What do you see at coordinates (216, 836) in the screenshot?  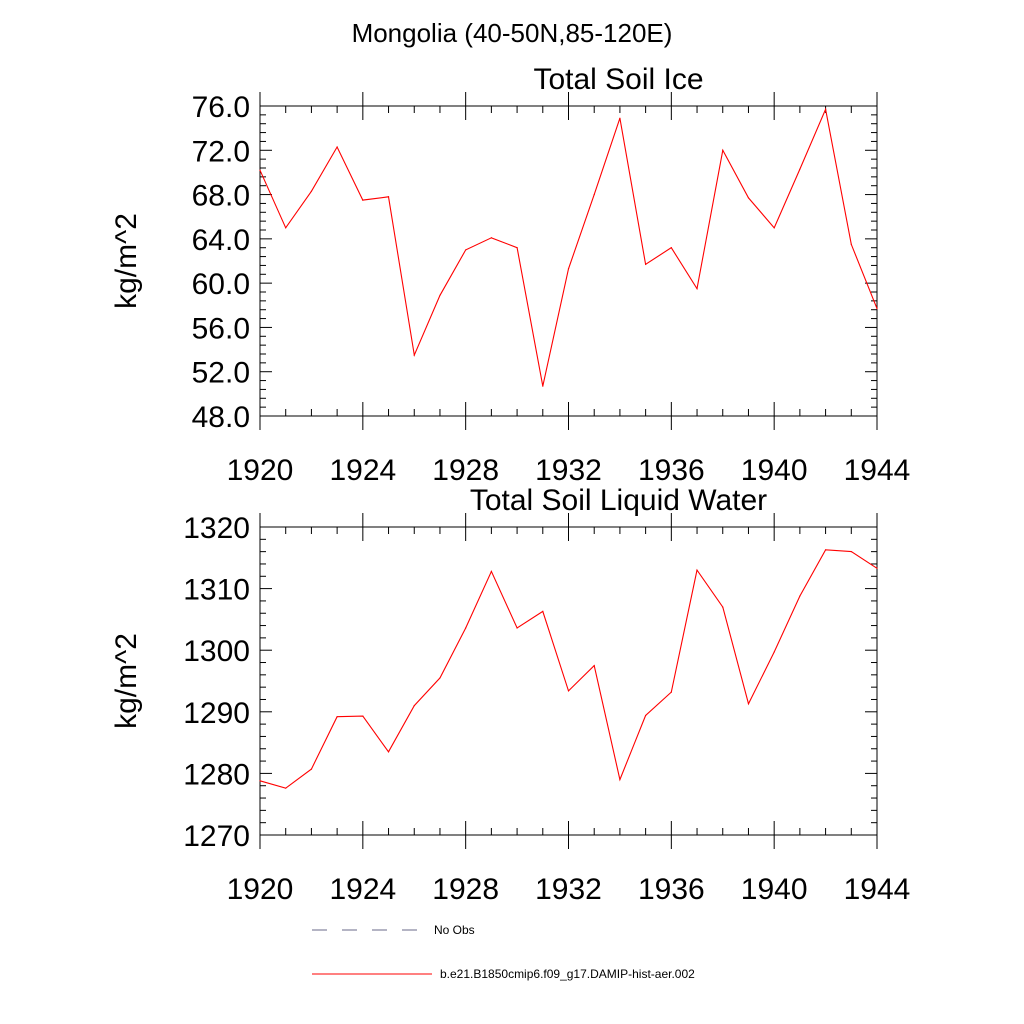 I see `y-tick-label: 1270` at bounding box center [216, 836].